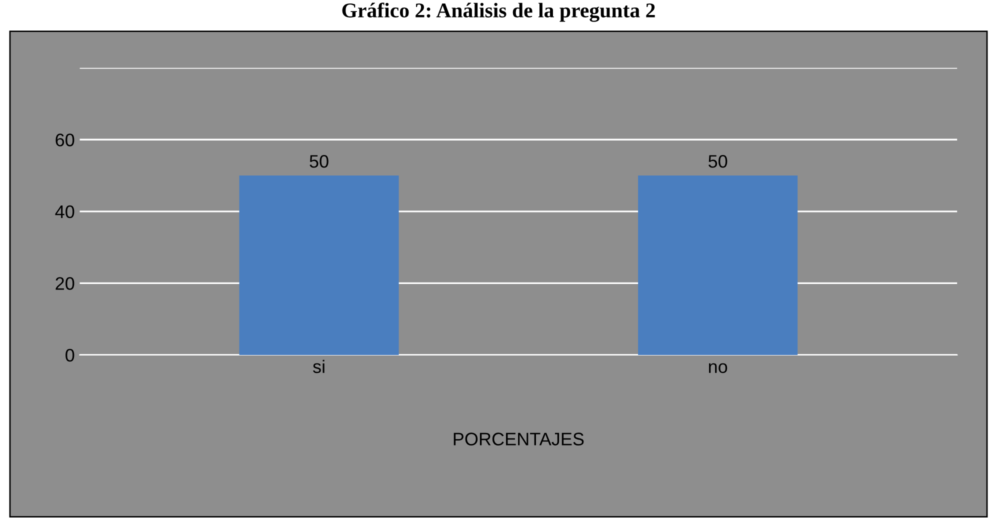 This screenshot has width=997, height=522. What do you see at coordinates (70, 355) in the screenshot?
I see `y-tick-label: 0` at bounding box center [70, 355].